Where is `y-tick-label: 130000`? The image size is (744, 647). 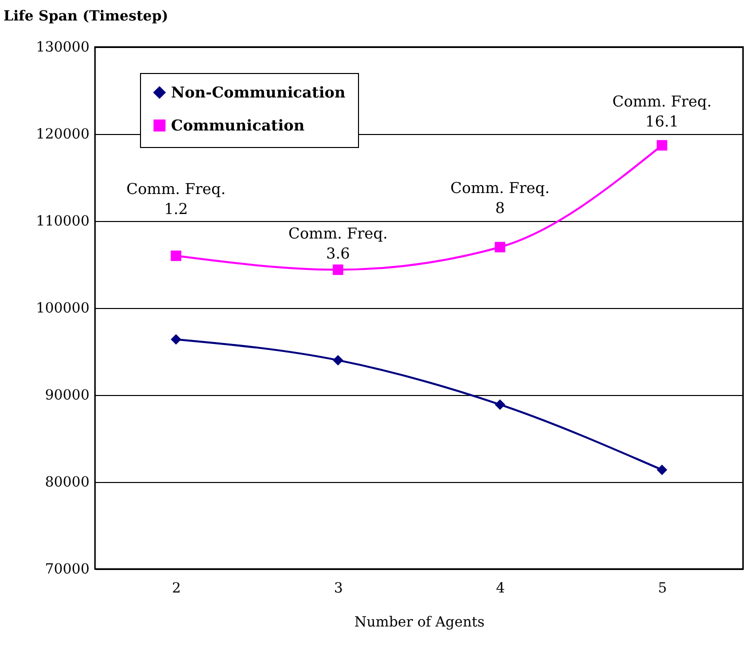 y-tick-label: 130000 is located at coordinates (63, 48).